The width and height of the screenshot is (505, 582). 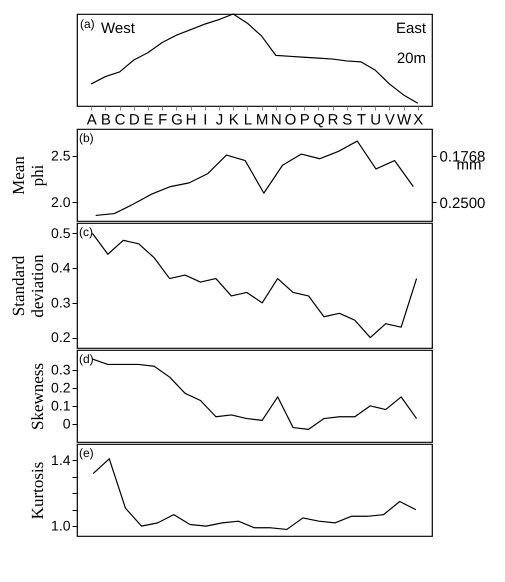 What do you see at coordinates (61, 155) in the screenshot?
I see `y-tick-label: 2.5` at bounding box center [61, 155].